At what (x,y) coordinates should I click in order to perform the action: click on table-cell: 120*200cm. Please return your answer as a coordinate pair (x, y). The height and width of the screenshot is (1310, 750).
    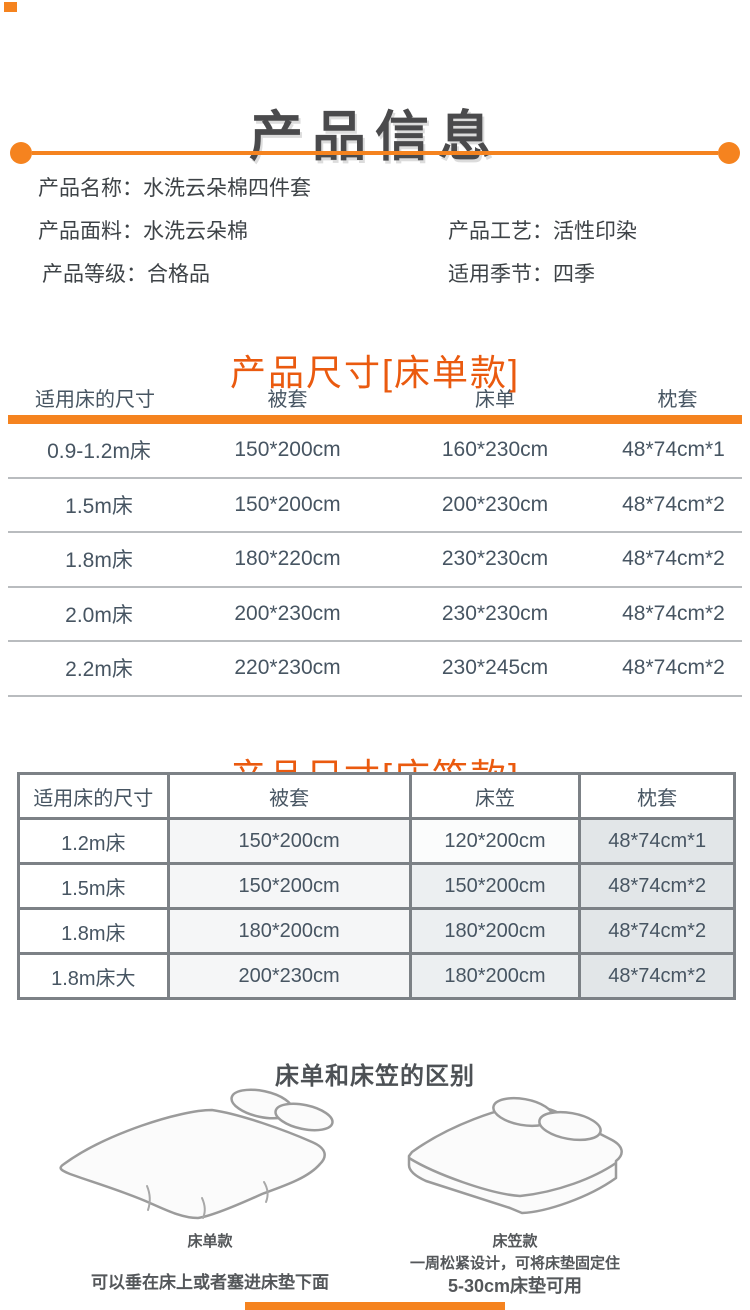
    Looking at the image, I should click on (495, 841).